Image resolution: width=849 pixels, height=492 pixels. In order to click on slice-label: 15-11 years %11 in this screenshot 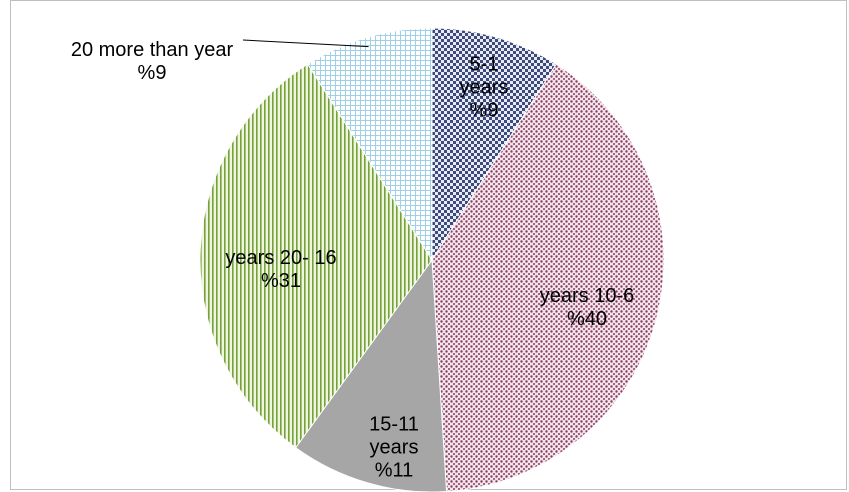, I will do `click(394, 448)`.